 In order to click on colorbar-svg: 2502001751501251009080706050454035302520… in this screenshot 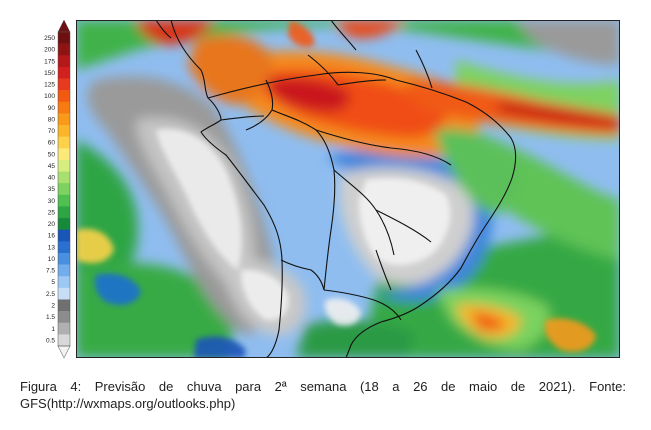, I will do `click(57, 189)`.